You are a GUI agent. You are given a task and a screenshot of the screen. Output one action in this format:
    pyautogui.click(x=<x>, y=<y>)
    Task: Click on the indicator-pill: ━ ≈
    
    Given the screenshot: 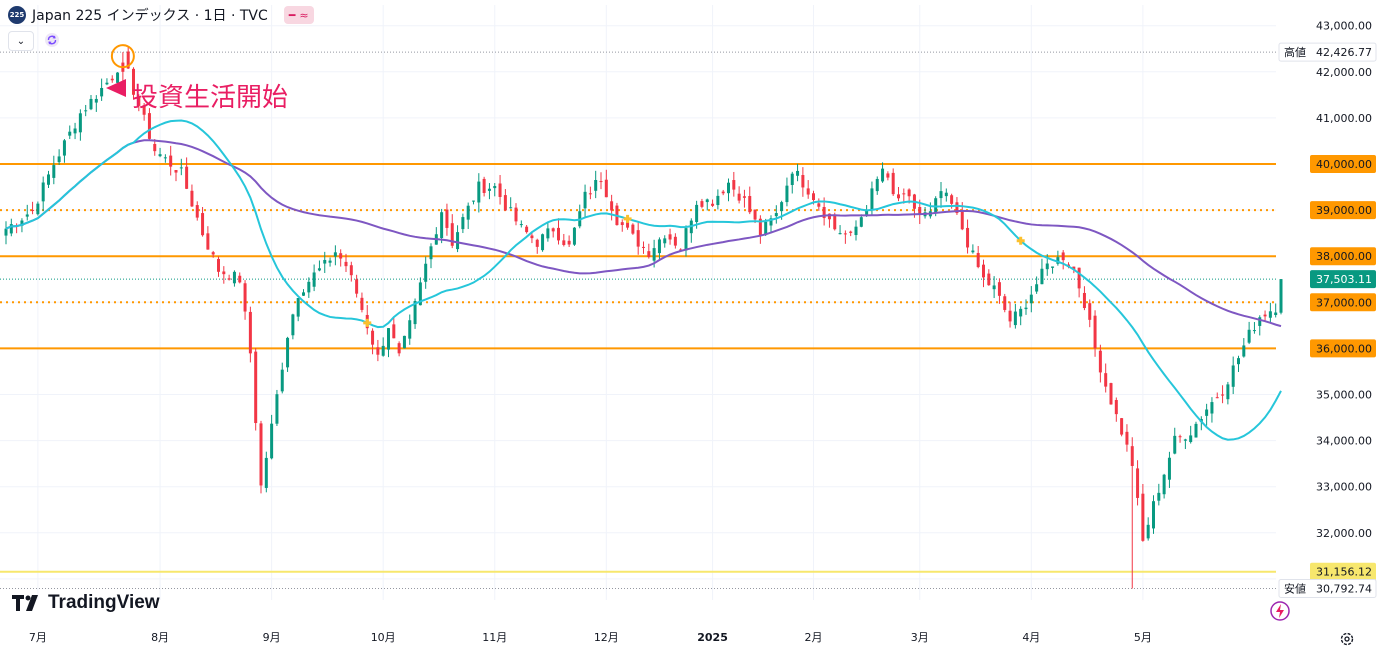 What is the action you would take?
    pyautogui.click(x=298, y=15)
    